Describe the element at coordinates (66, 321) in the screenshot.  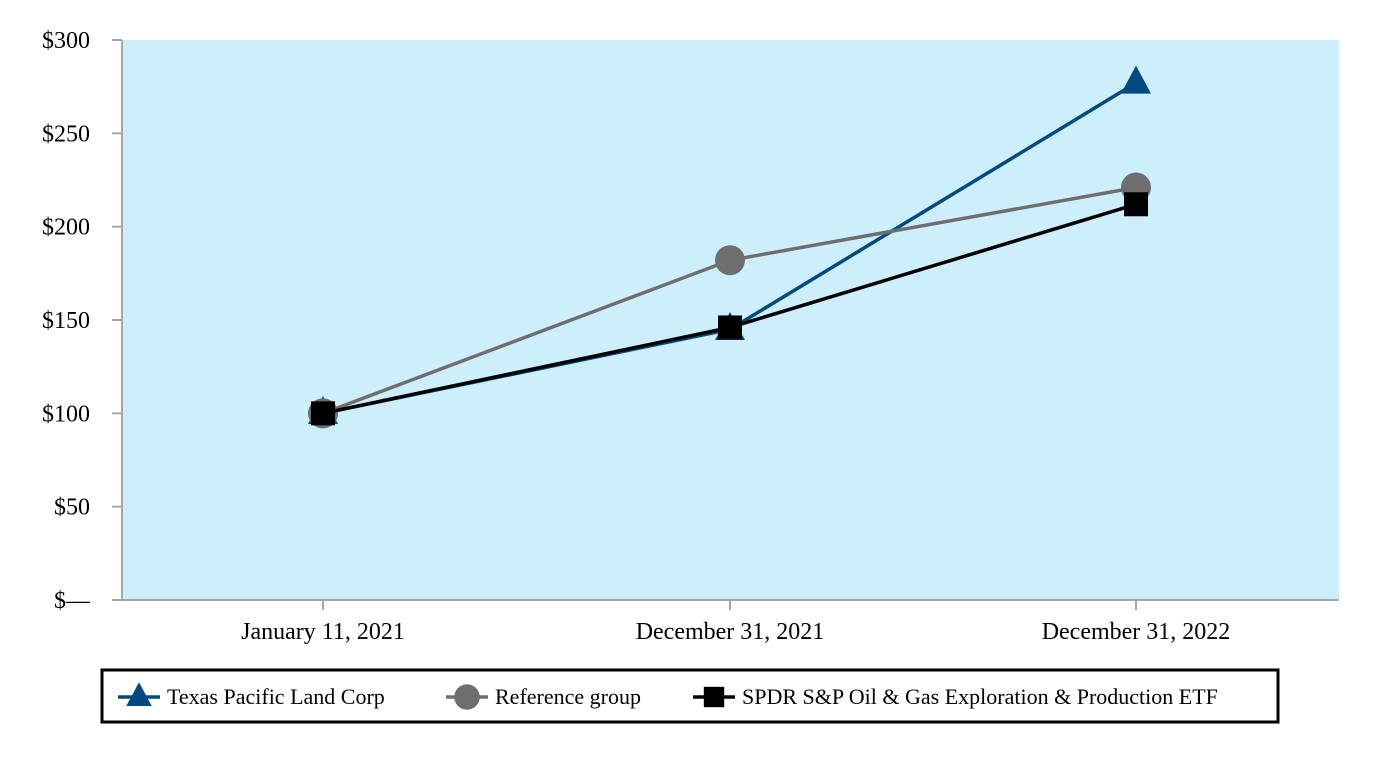
I see `y-tick-label: $150` at that location.